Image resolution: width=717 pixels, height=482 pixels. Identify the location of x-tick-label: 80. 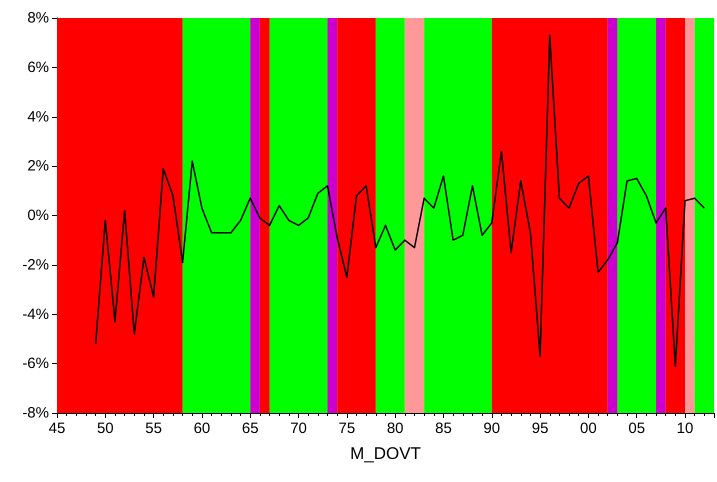
(395, 428).